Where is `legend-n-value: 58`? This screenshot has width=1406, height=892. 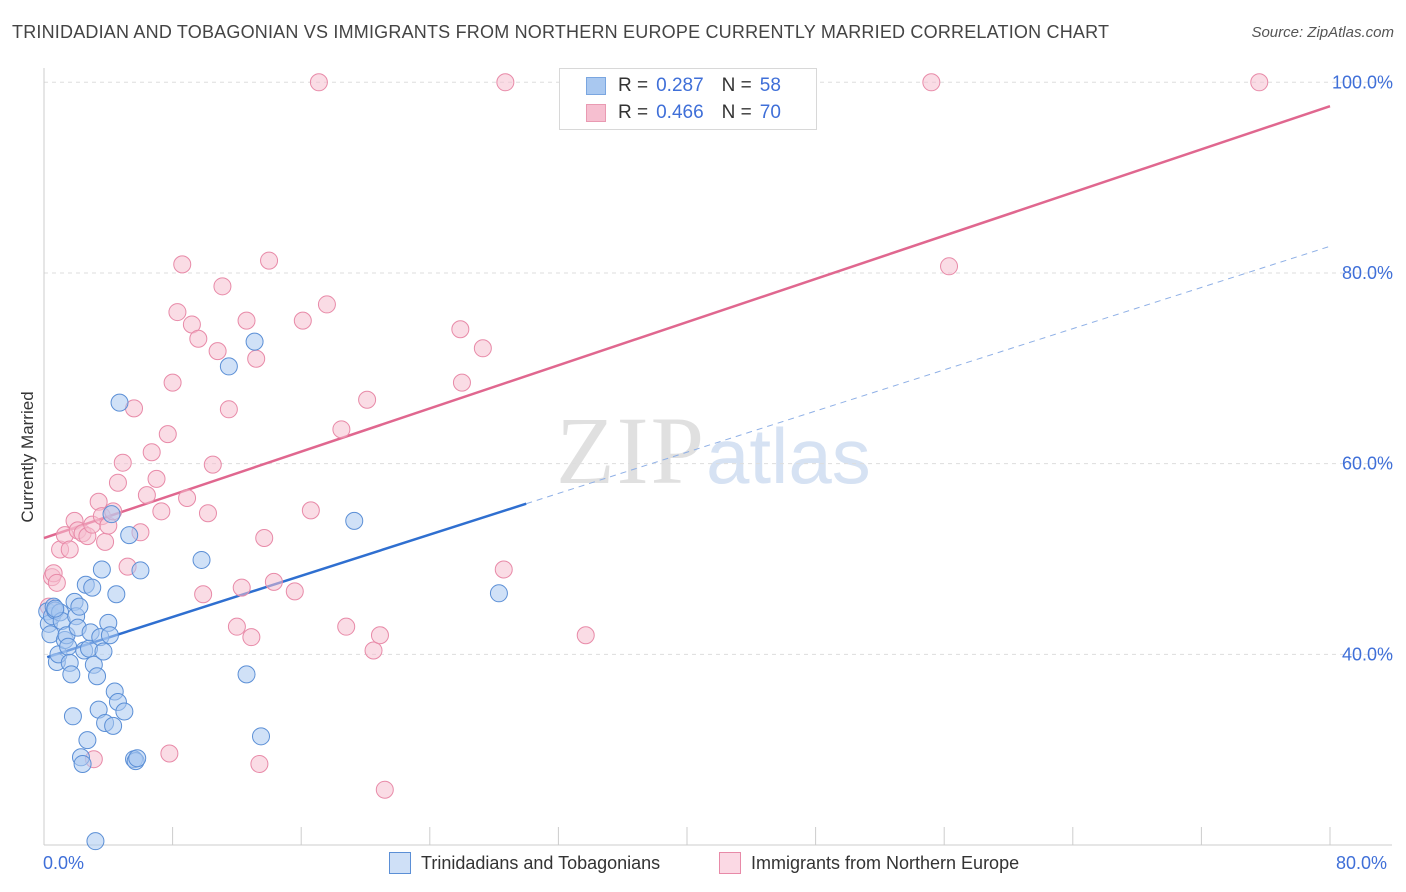
legend-n-value: 58 is located at coordinates (770, 85).